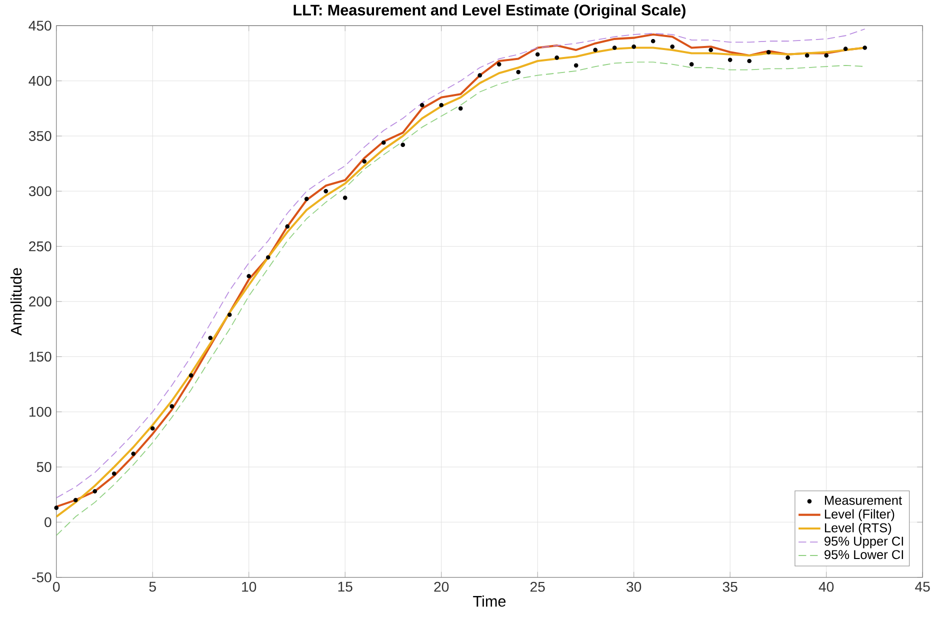 The width and height of the screenshot is (951, 623). I want to click on x-tick-label: 15, so click(345, 587).